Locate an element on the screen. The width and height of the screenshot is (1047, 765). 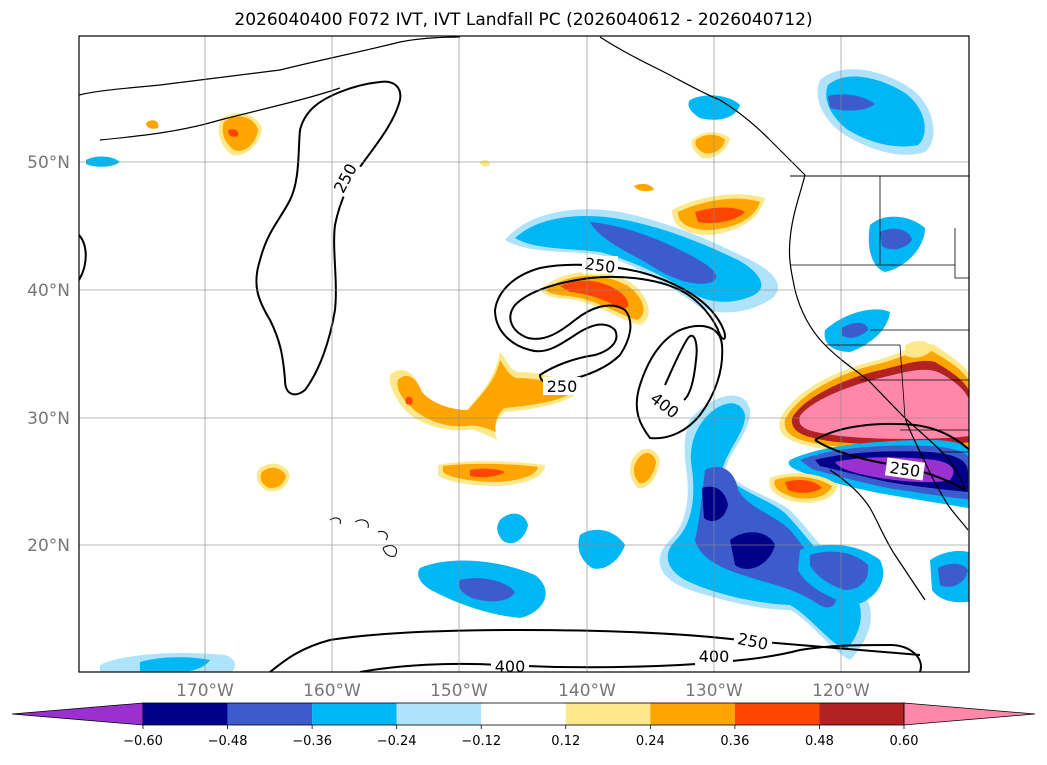
colorbar-tick-label: −0.36 is located at coordinates (312, 741).